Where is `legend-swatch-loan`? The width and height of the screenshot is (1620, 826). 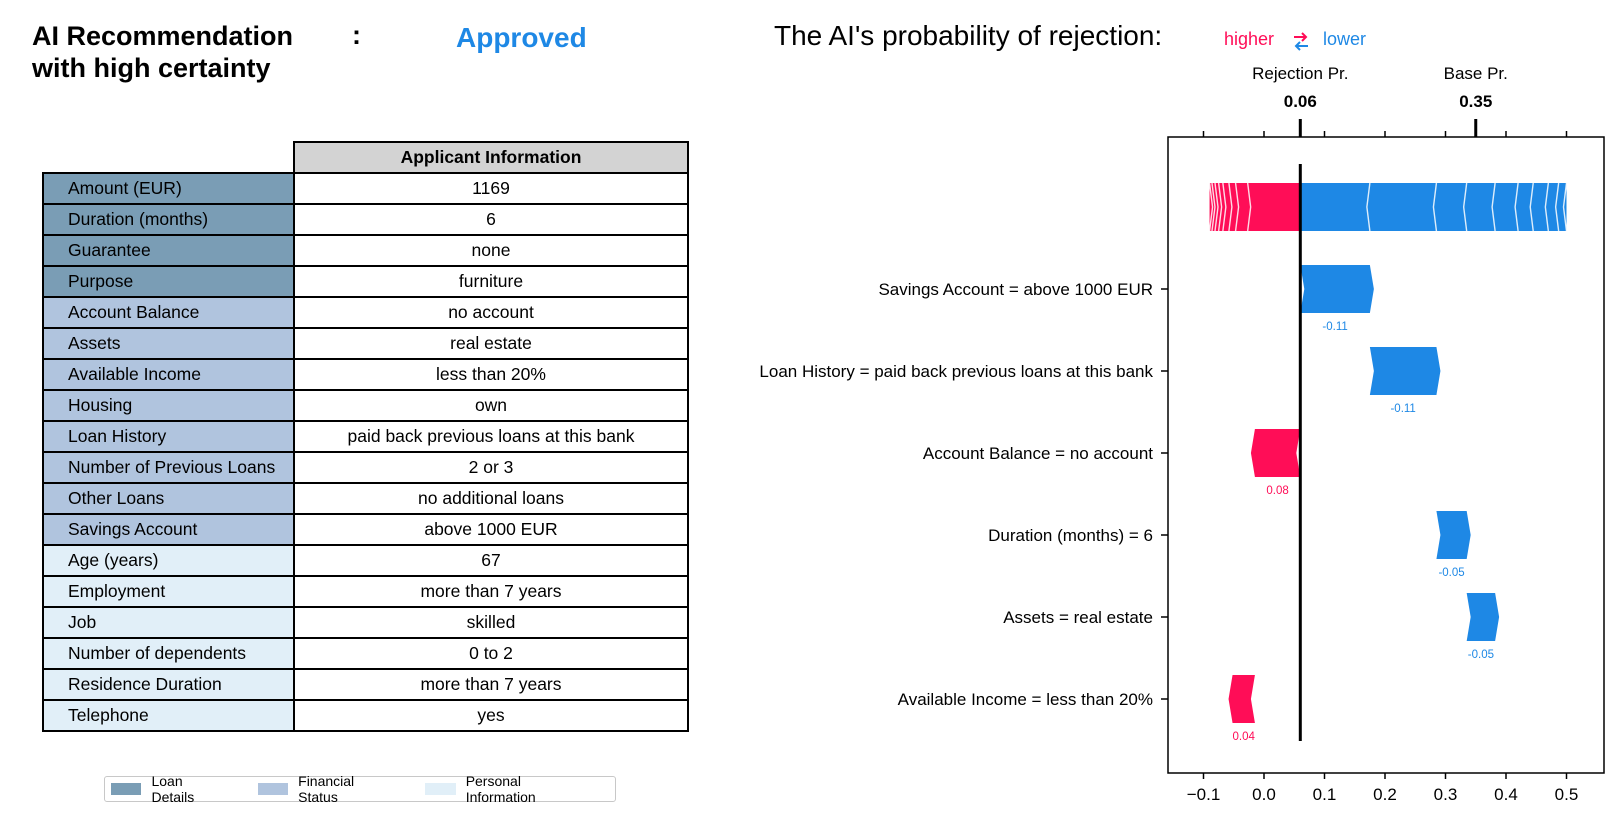 legend-swatch-loan is located at coordinates (126, 789).